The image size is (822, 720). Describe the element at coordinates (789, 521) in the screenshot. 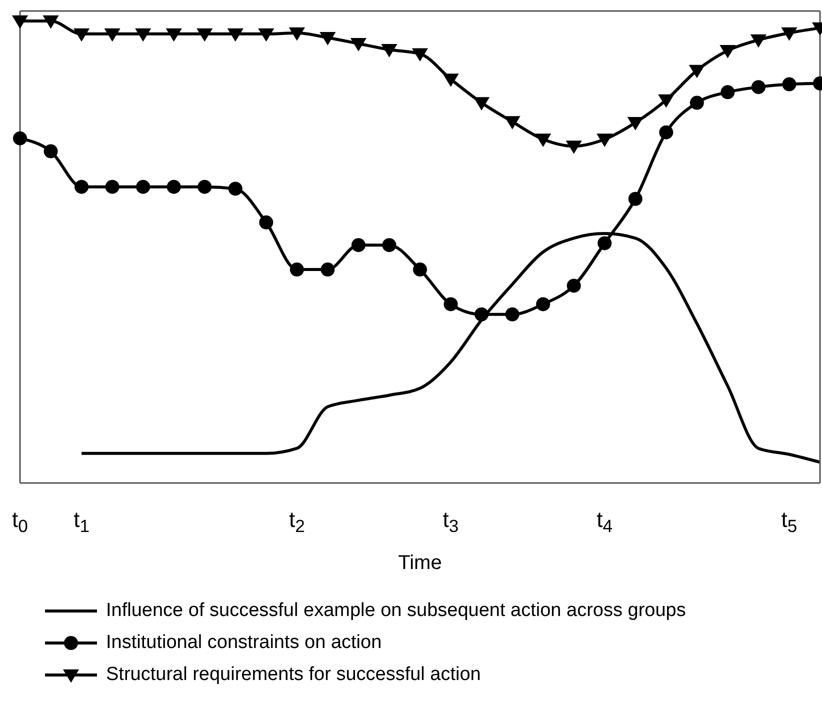

I see `x-tick-label: t$_{5}$` at that location.